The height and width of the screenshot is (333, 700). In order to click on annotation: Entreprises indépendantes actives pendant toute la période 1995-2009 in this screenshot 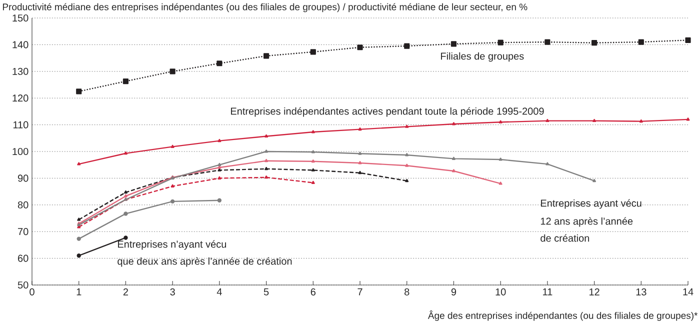, I will do `click(387, 112)`.